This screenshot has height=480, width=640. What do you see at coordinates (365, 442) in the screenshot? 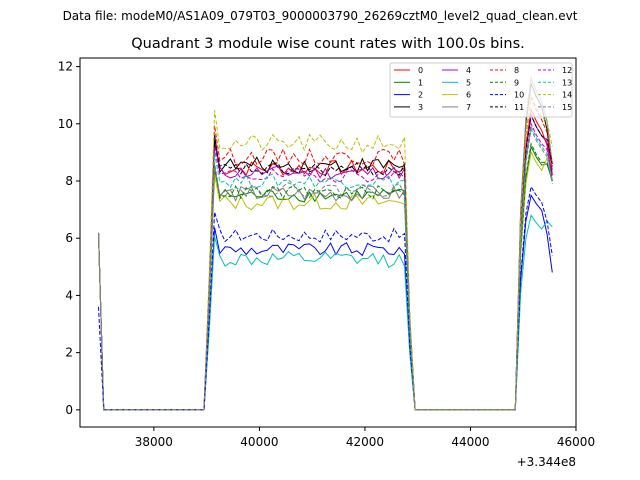
I see `x-tick-label: 42000` at bounding box center [365, 442].